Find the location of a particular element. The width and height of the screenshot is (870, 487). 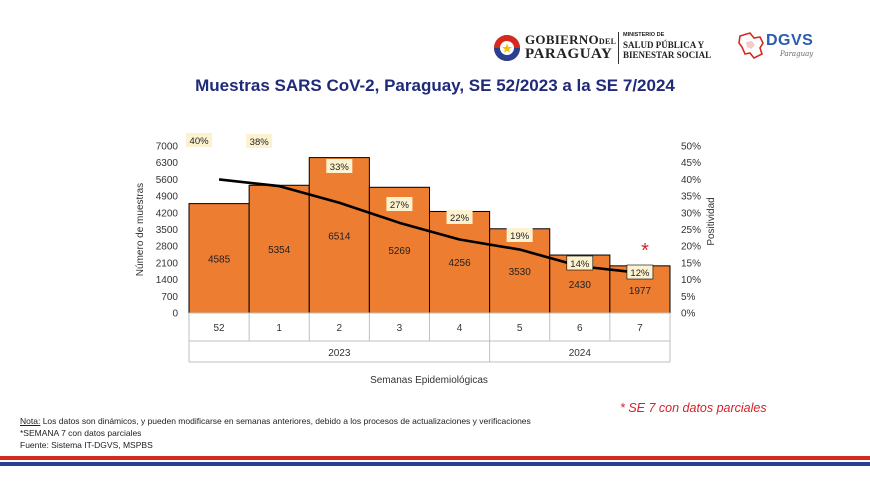

positivity-label: 40% is located at coordinates (200, 141).